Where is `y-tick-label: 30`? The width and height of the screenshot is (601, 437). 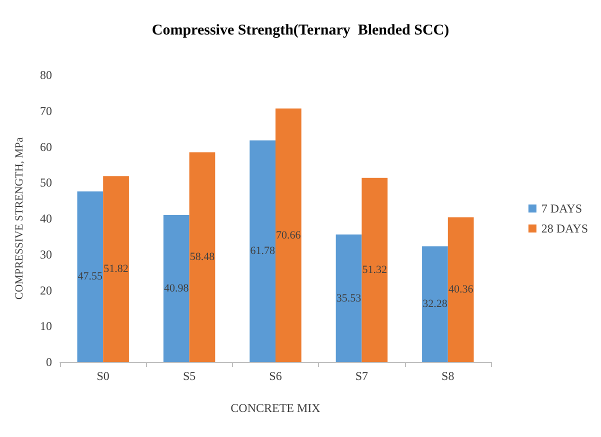
y-tick-label: 30 is located at coordinates (46, 254).